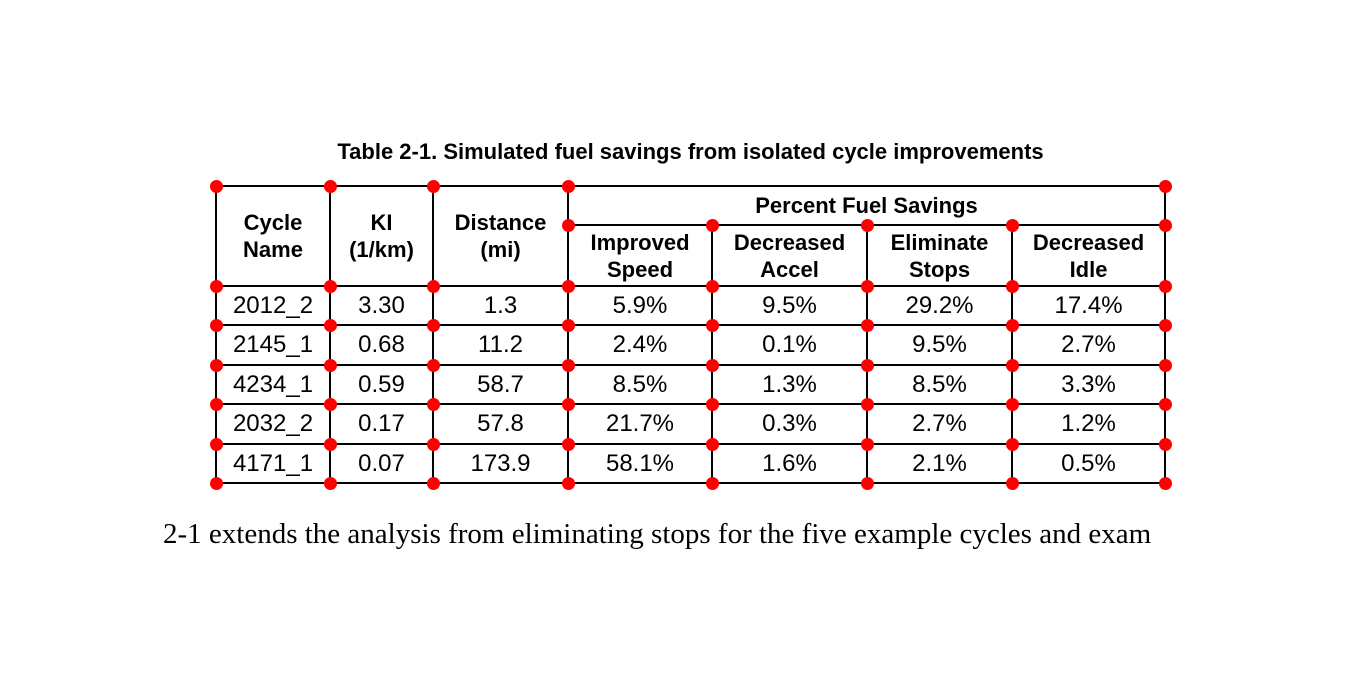 This screenshot has width=1366, height=674. What do you see at coordinates (640, 305) in the screenshot?
I see `cell-improved-speed: 5.9%` at bounding box center [640, 305].